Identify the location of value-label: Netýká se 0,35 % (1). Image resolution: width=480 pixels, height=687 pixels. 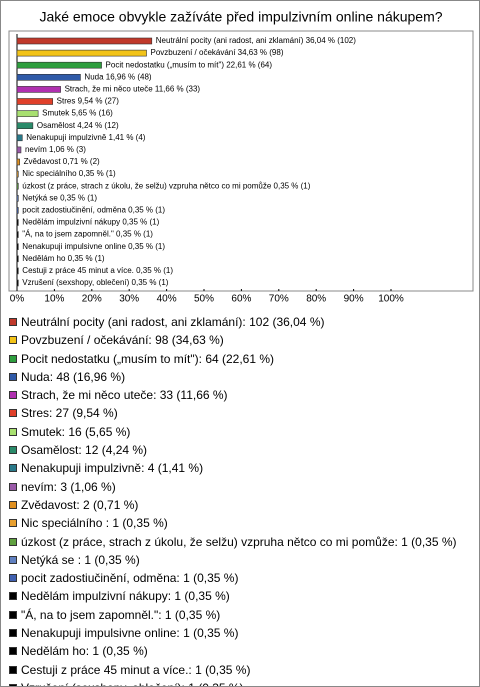
(59, 197).